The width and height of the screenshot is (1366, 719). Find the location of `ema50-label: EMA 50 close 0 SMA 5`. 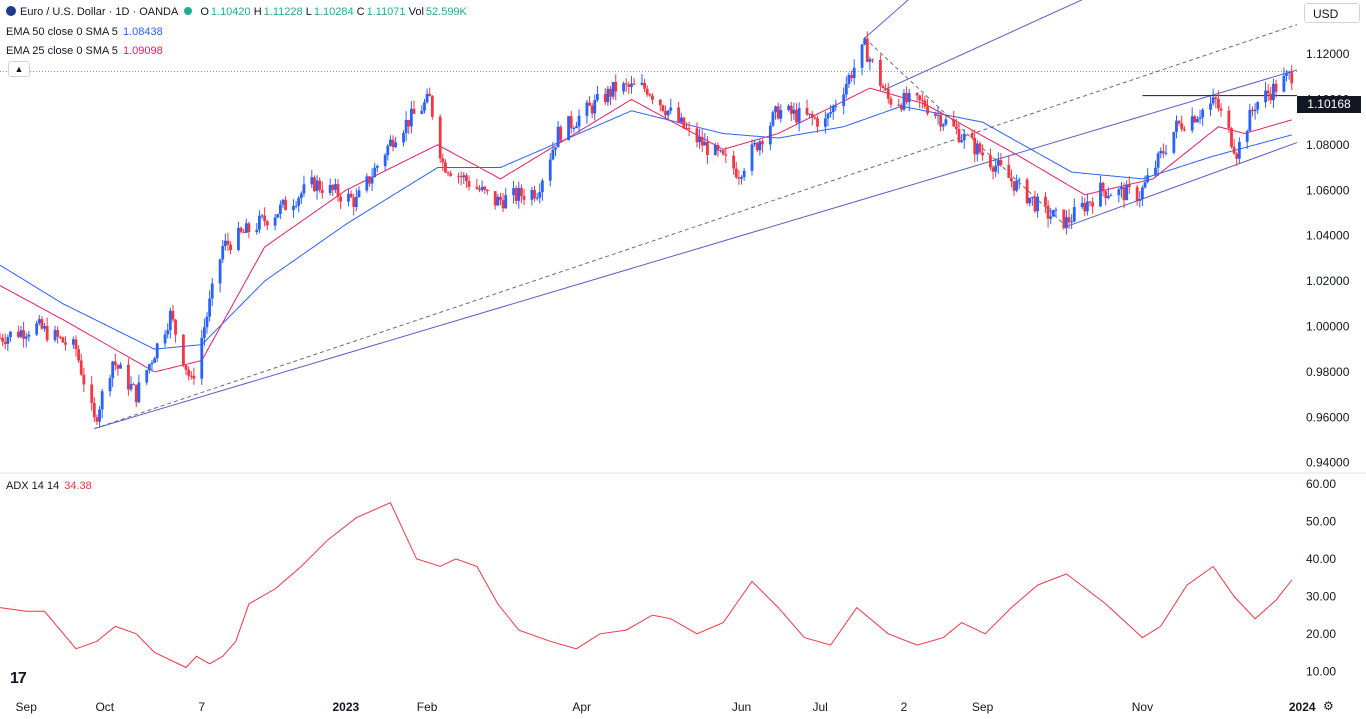

ema50-label: EMA 50 close 0 SMA 5 is located at coordinates (62, 32).